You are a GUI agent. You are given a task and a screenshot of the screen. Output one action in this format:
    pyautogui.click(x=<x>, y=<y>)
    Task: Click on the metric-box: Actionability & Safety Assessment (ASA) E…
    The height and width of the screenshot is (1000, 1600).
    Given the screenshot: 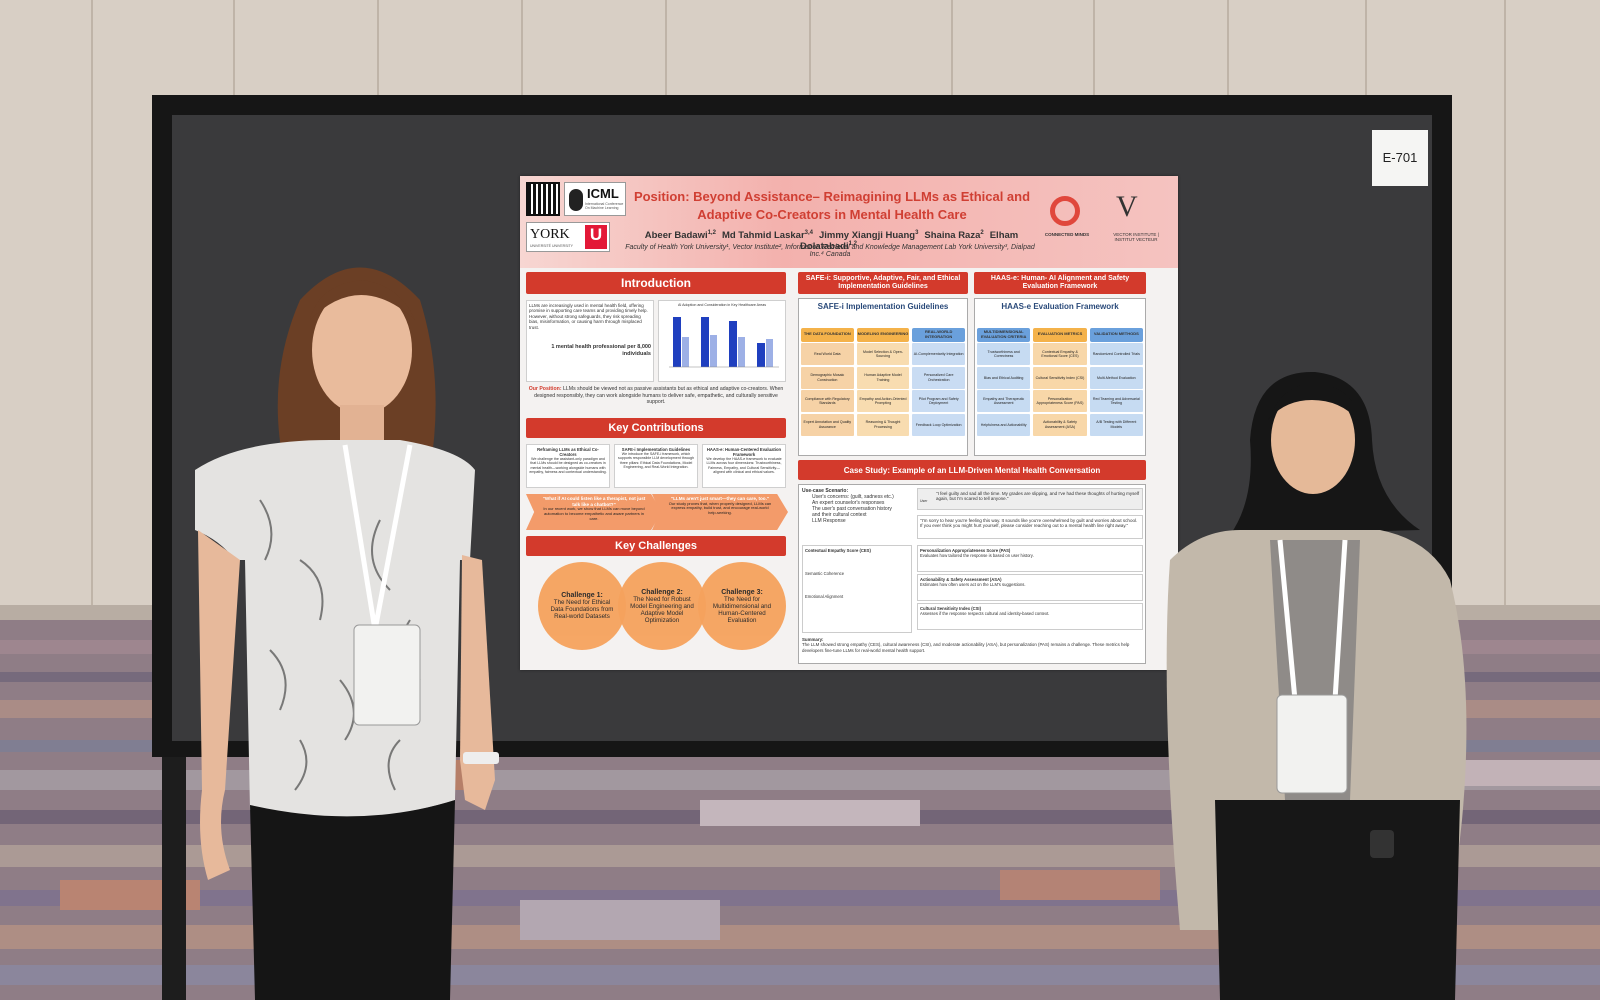 What is the action you would take?
    pyautogui.click(x=1030, y=587)
    